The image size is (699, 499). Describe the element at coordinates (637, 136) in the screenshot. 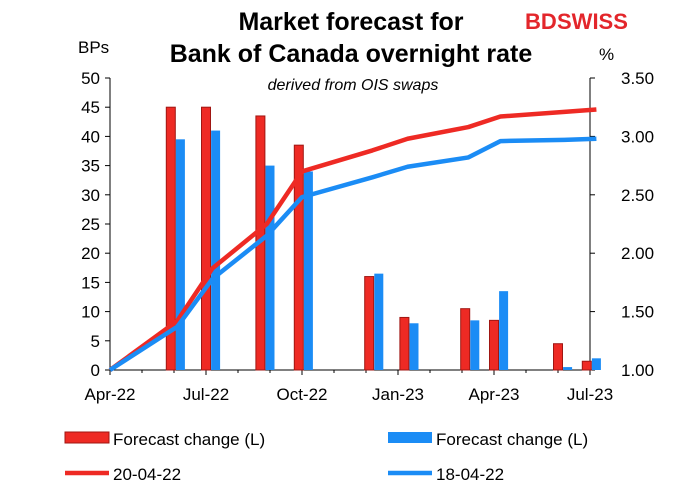

I see `right-tick-label: 3.00` at that location.